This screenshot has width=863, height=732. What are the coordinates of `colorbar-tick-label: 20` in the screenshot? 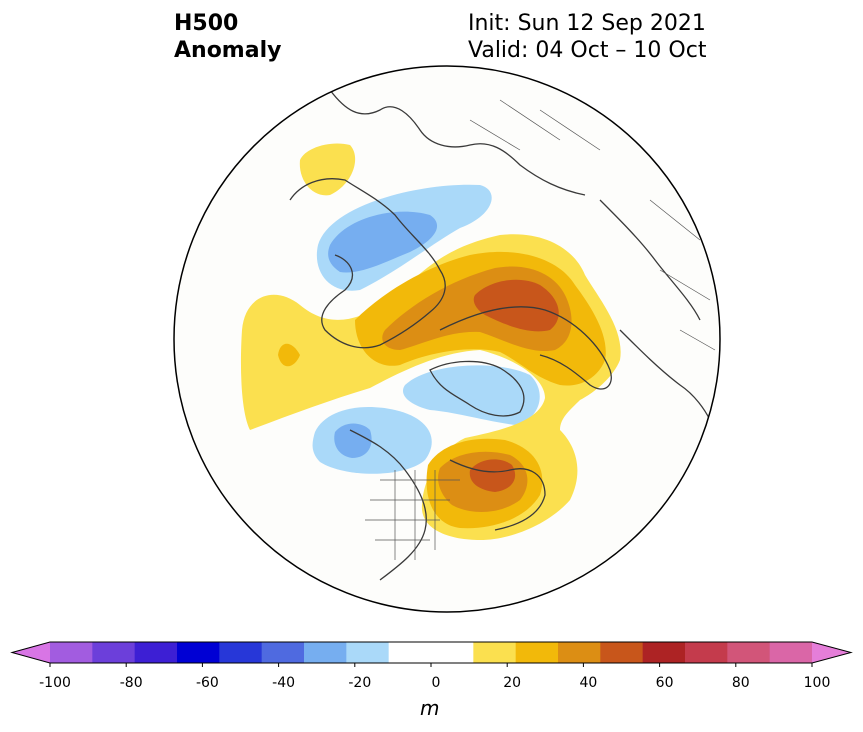 It's located at (512, 683).